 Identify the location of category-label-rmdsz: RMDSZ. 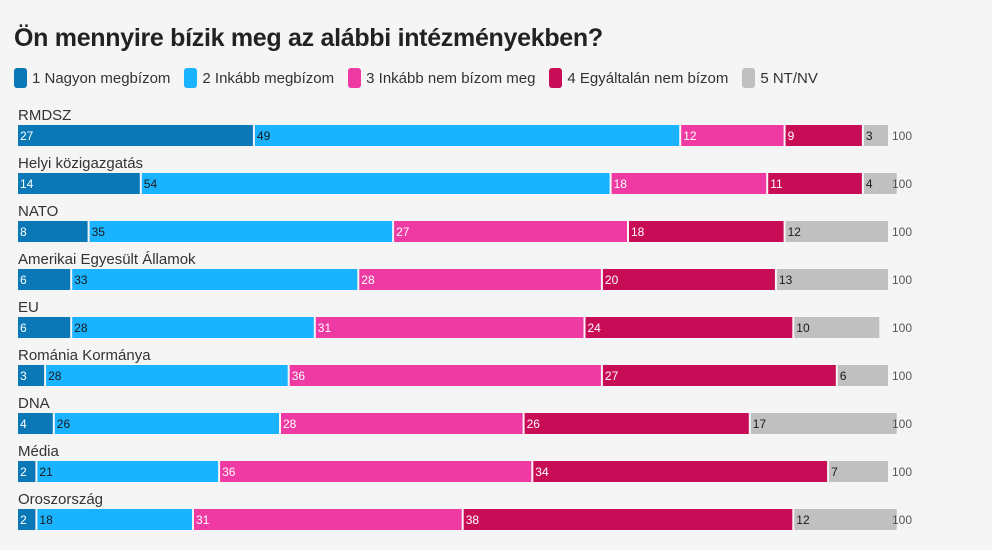
(44, 115).